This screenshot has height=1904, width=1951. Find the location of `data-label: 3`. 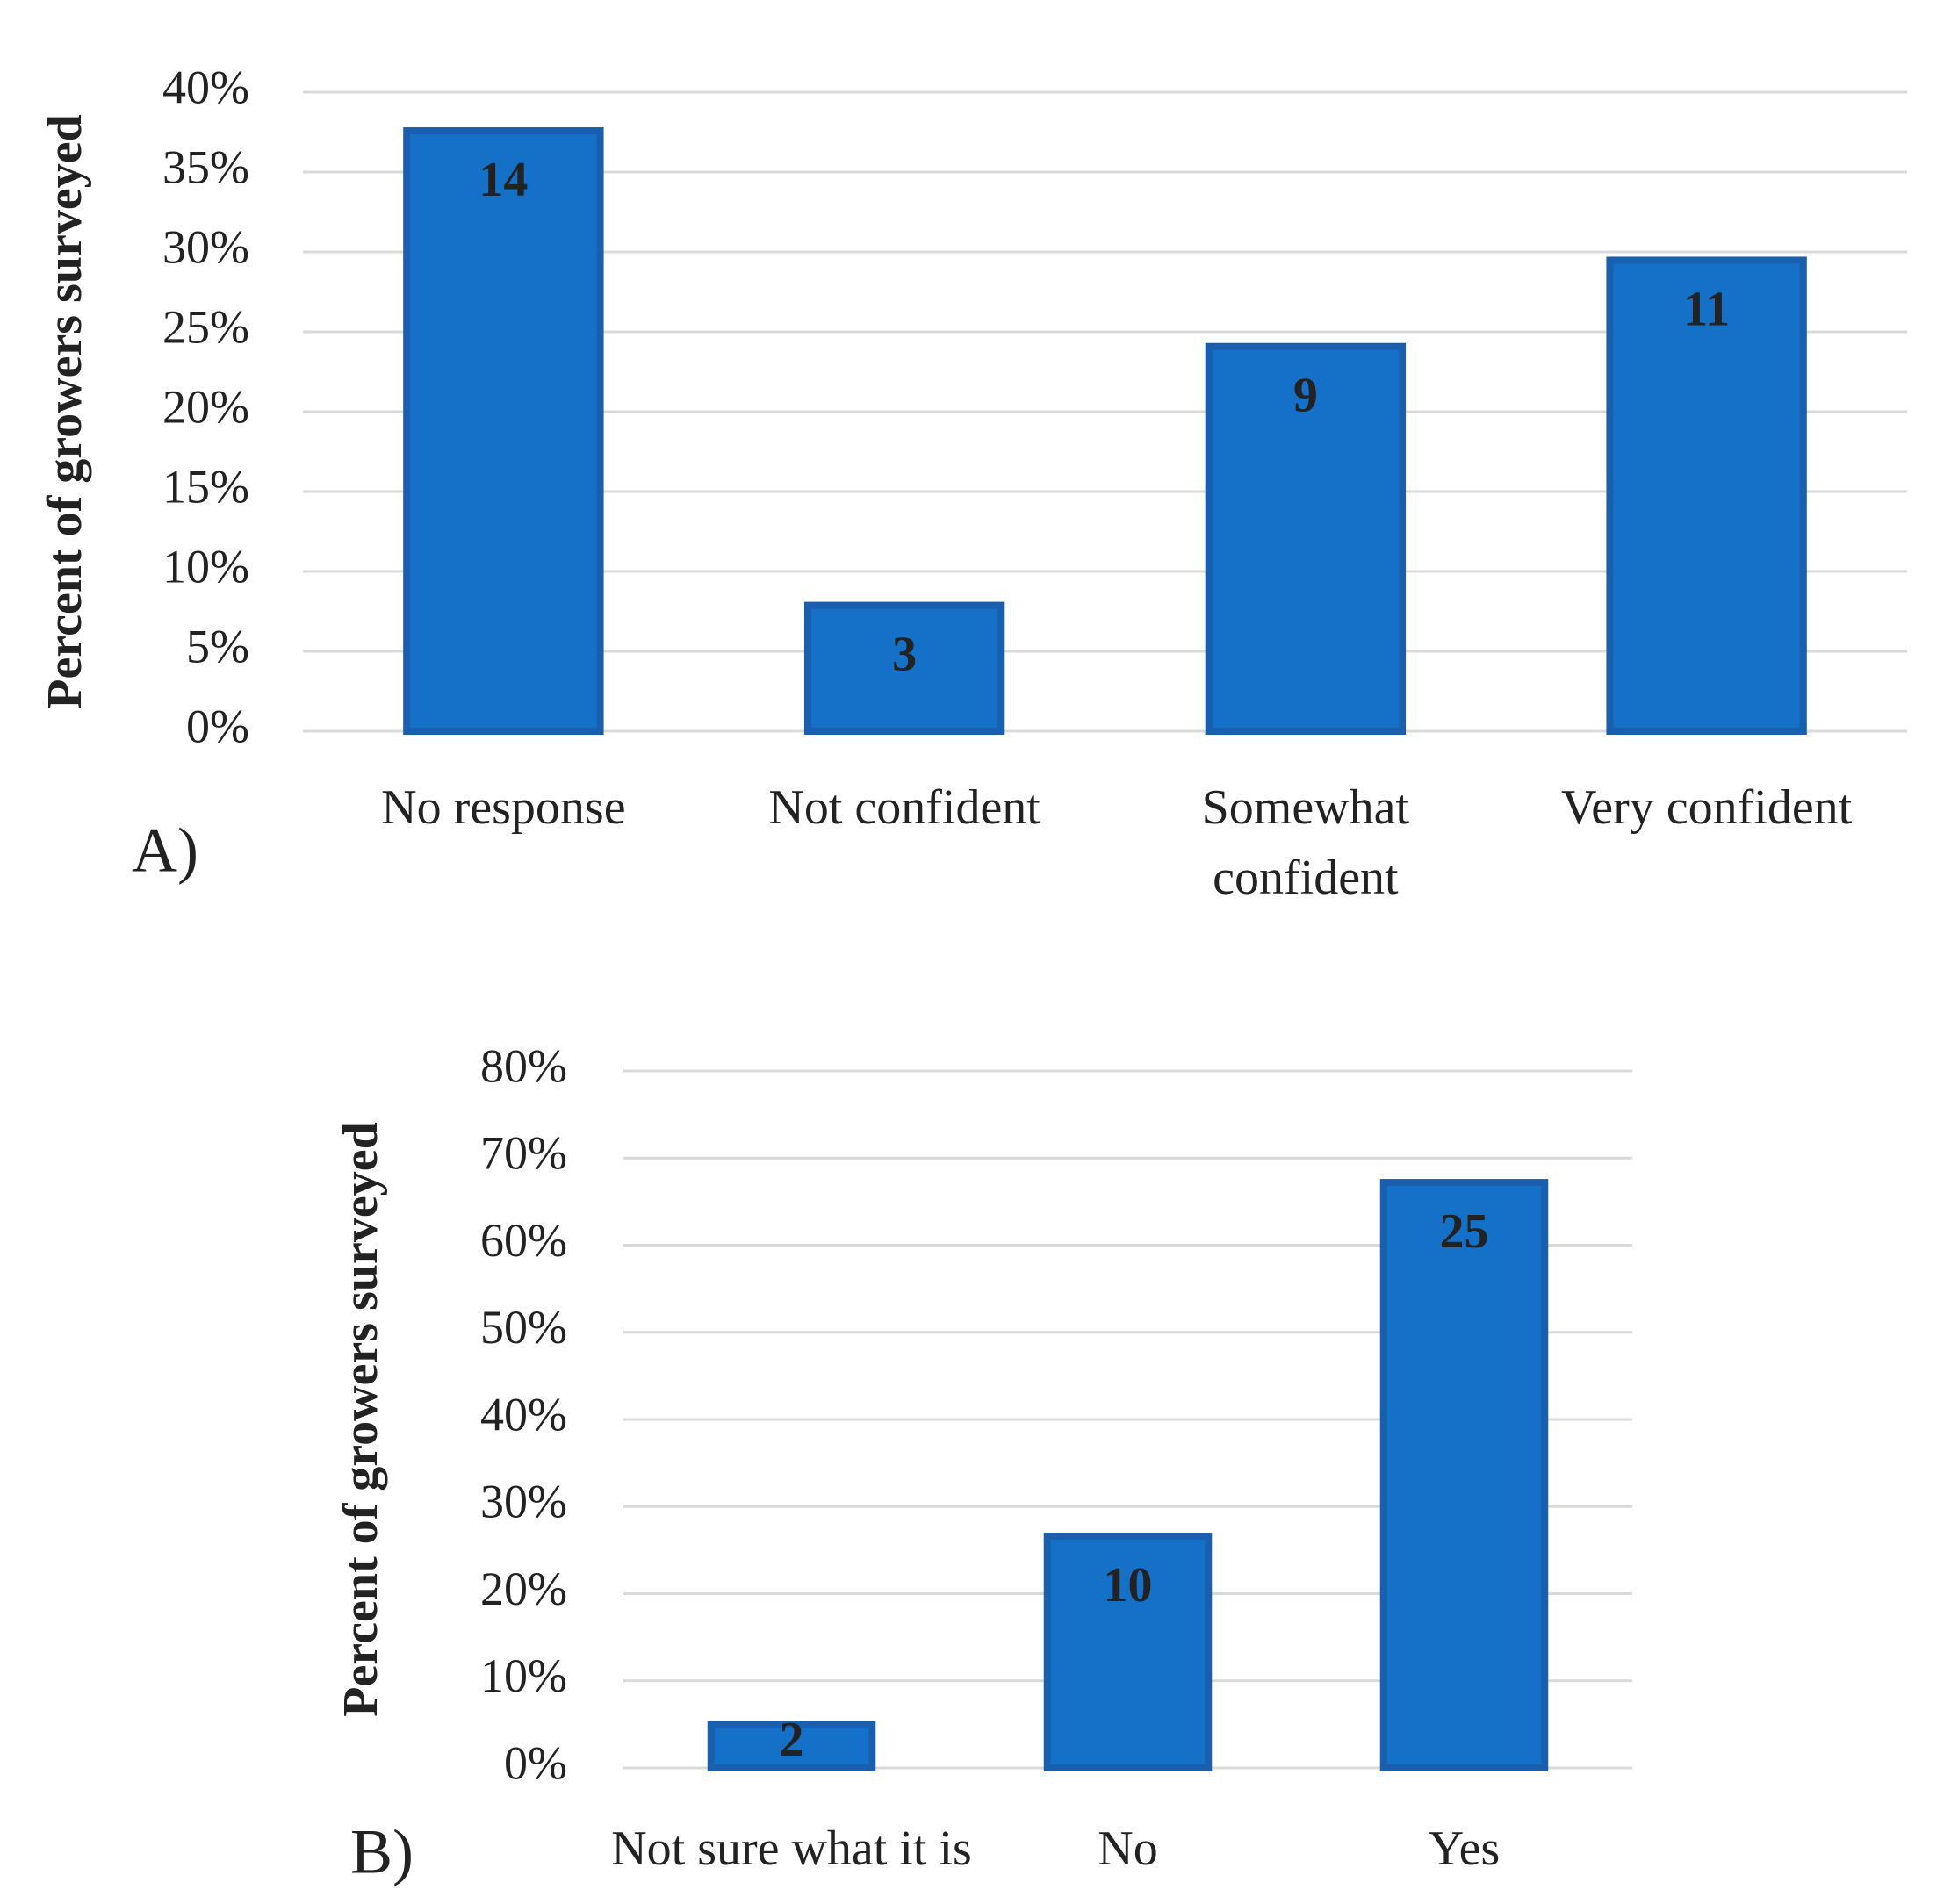

data-label: 3 is located at coordinates (904, 654).